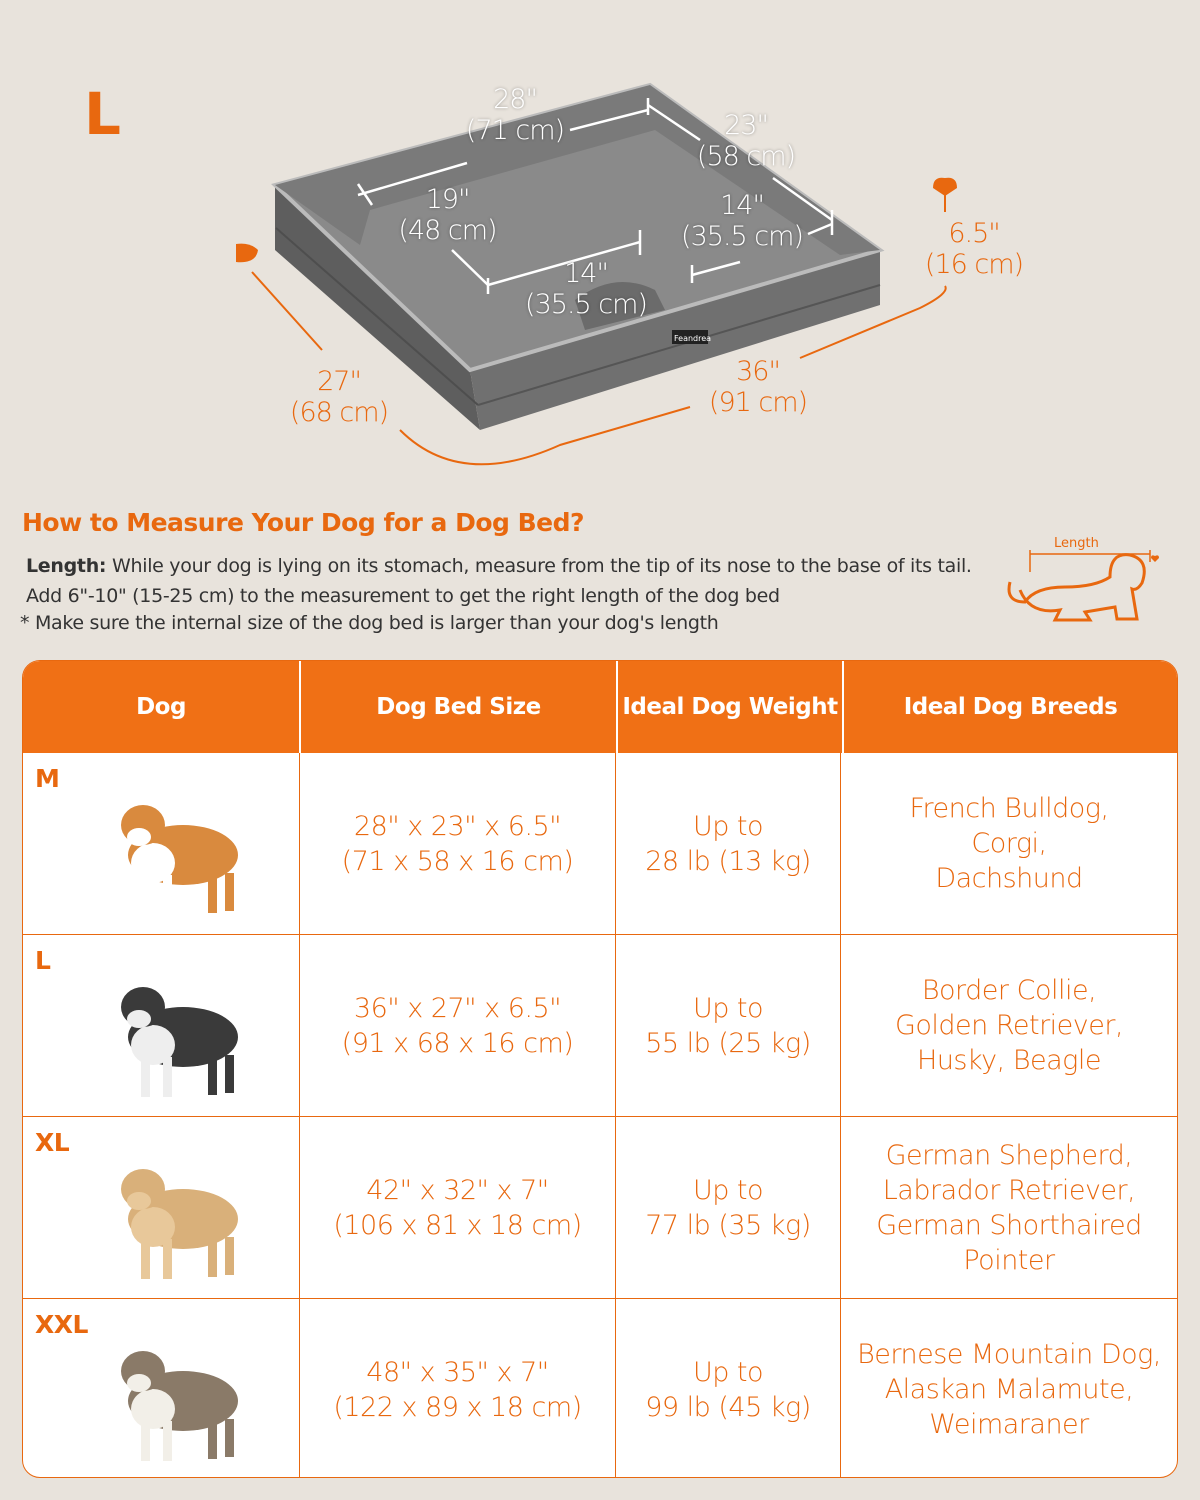  Describe the element at coordinates (179, 1406) in the screenshot. I see `dog-photo-malamute` at that location.